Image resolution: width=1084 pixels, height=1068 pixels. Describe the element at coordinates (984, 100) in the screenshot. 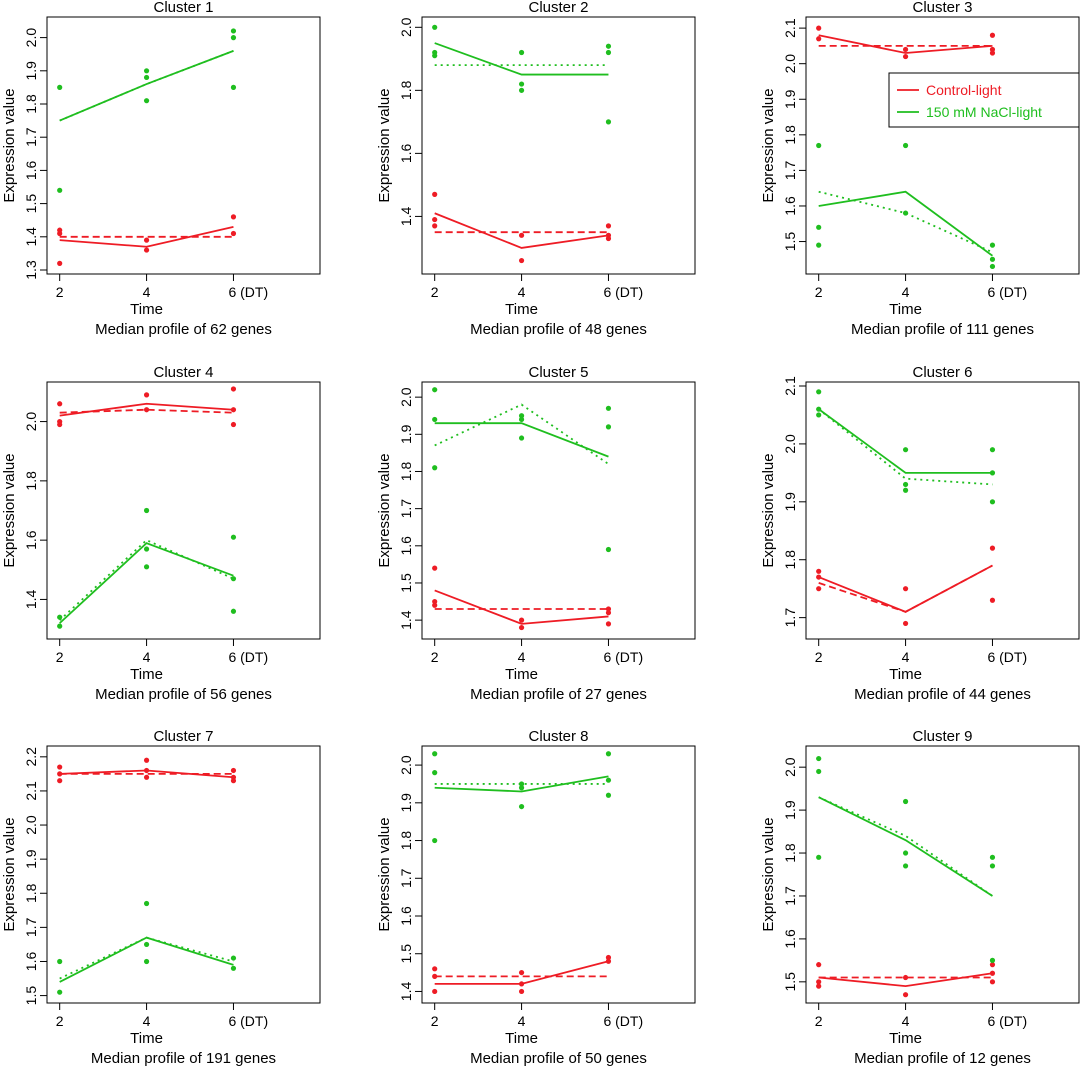

I see `legend: Control-light 150 mM NaCl-light` at that location.